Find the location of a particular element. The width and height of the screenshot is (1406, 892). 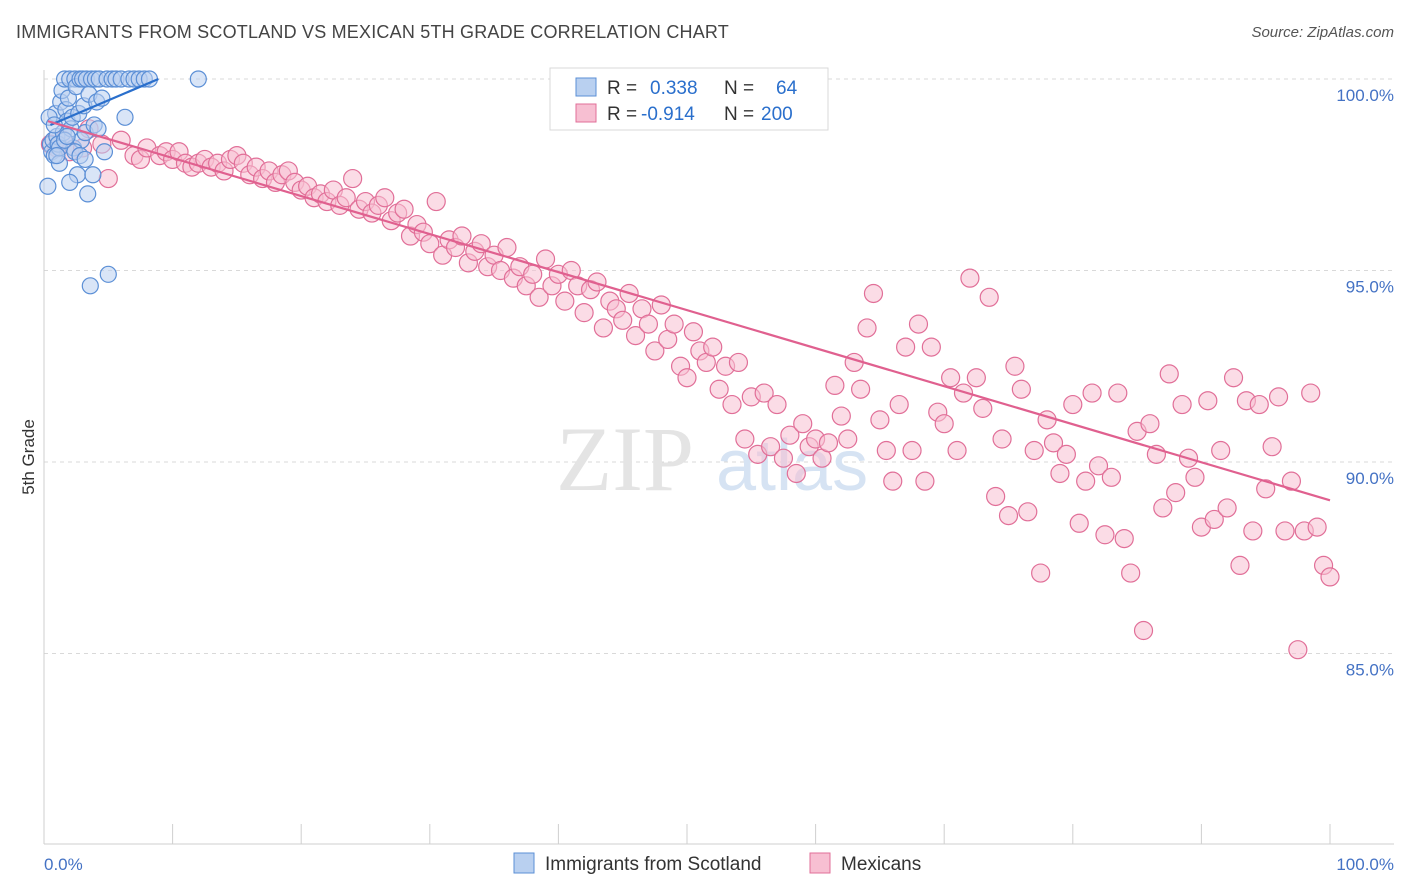

y-tick-label: 100.0% is located at coordinates (1365, 95).